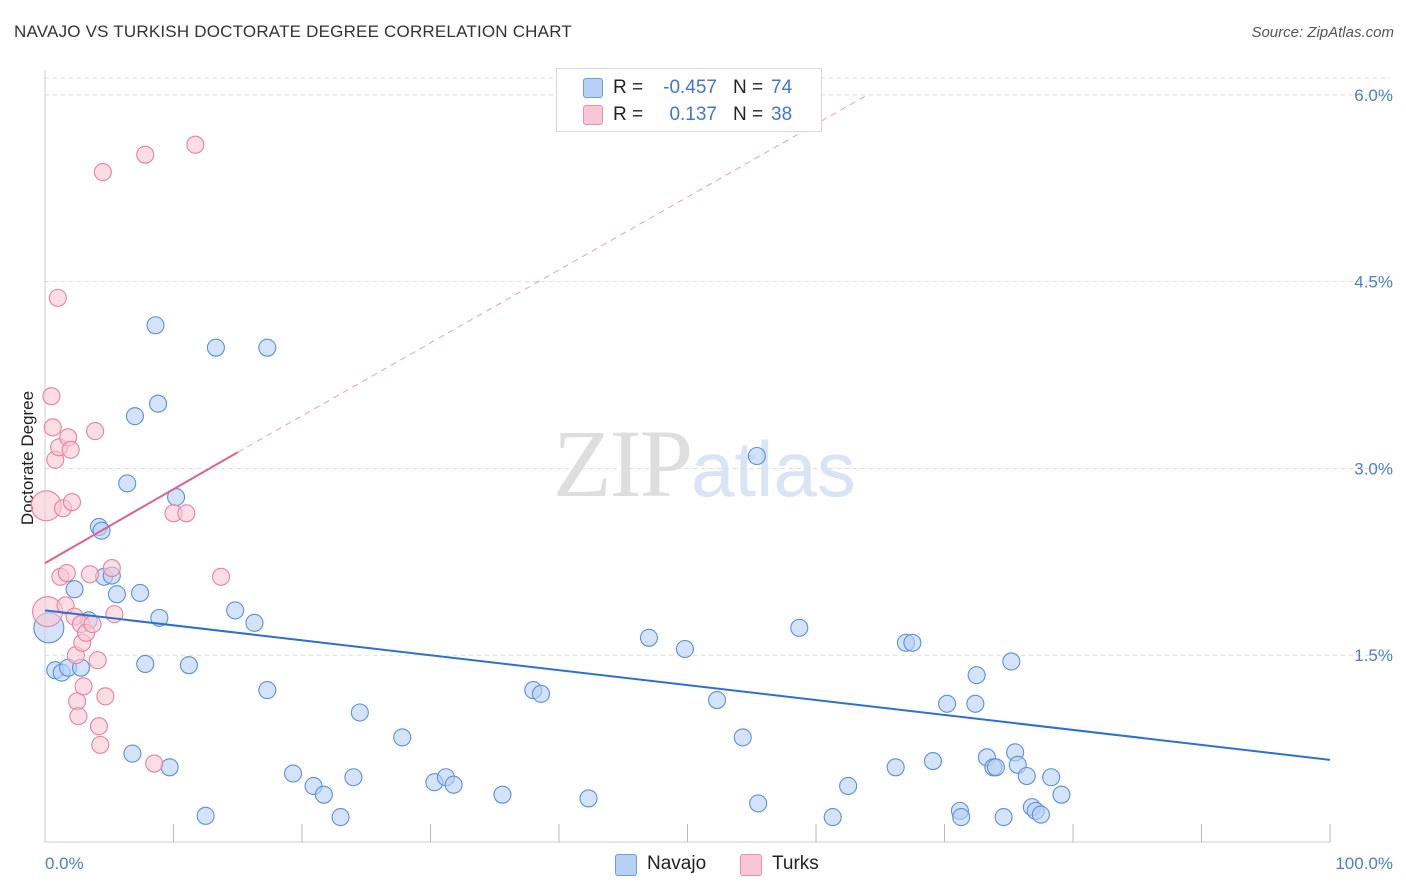  What do you see at coordinates (593, 115) in the screenshot?
I see `legend-swatch-turks` at bounding box center [593, 115].